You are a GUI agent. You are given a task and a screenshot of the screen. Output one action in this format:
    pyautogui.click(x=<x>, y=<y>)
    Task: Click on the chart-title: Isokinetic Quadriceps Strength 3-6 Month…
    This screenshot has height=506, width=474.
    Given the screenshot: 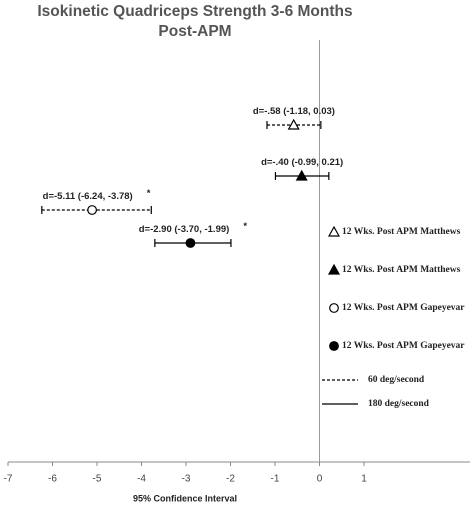 What is the action you would take?
    pyautogui.click(x=194, y=11)
    